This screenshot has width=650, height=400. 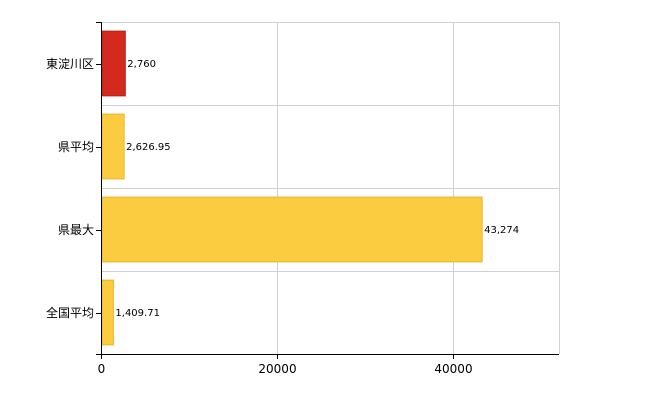 I want to click on x-tick-label: 20000, so click(x=277, y=369).